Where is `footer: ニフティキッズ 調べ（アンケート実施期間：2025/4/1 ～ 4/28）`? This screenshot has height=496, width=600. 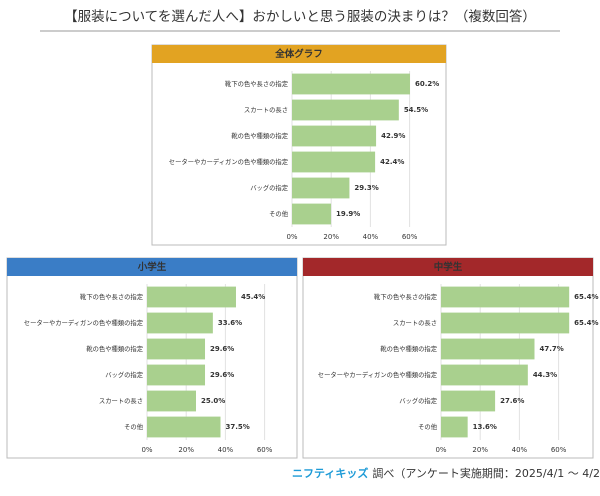
footer: ニフティキッズ 調べ（アンケート実施期間：2025/4/1 ～ 4/28） is located at coordinates (446, 473).